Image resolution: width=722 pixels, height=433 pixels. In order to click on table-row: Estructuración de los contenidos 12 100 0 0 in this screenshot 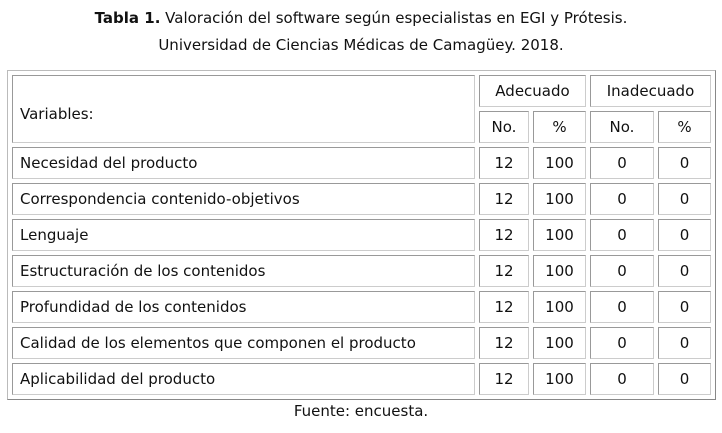, I will do `click(361, 271)`.